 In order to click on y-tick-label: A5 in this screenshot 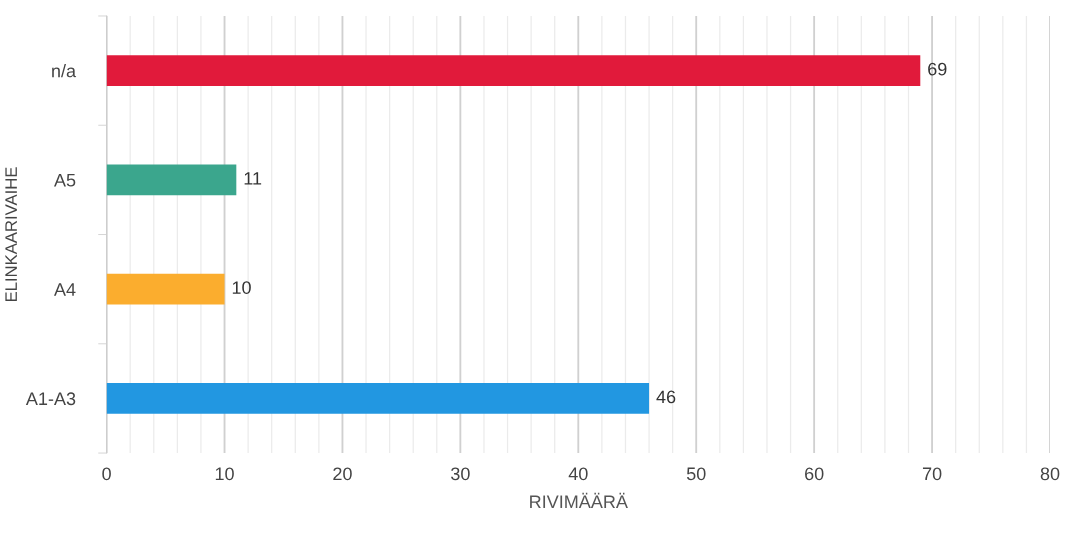, I will do `click(65, 180)`.